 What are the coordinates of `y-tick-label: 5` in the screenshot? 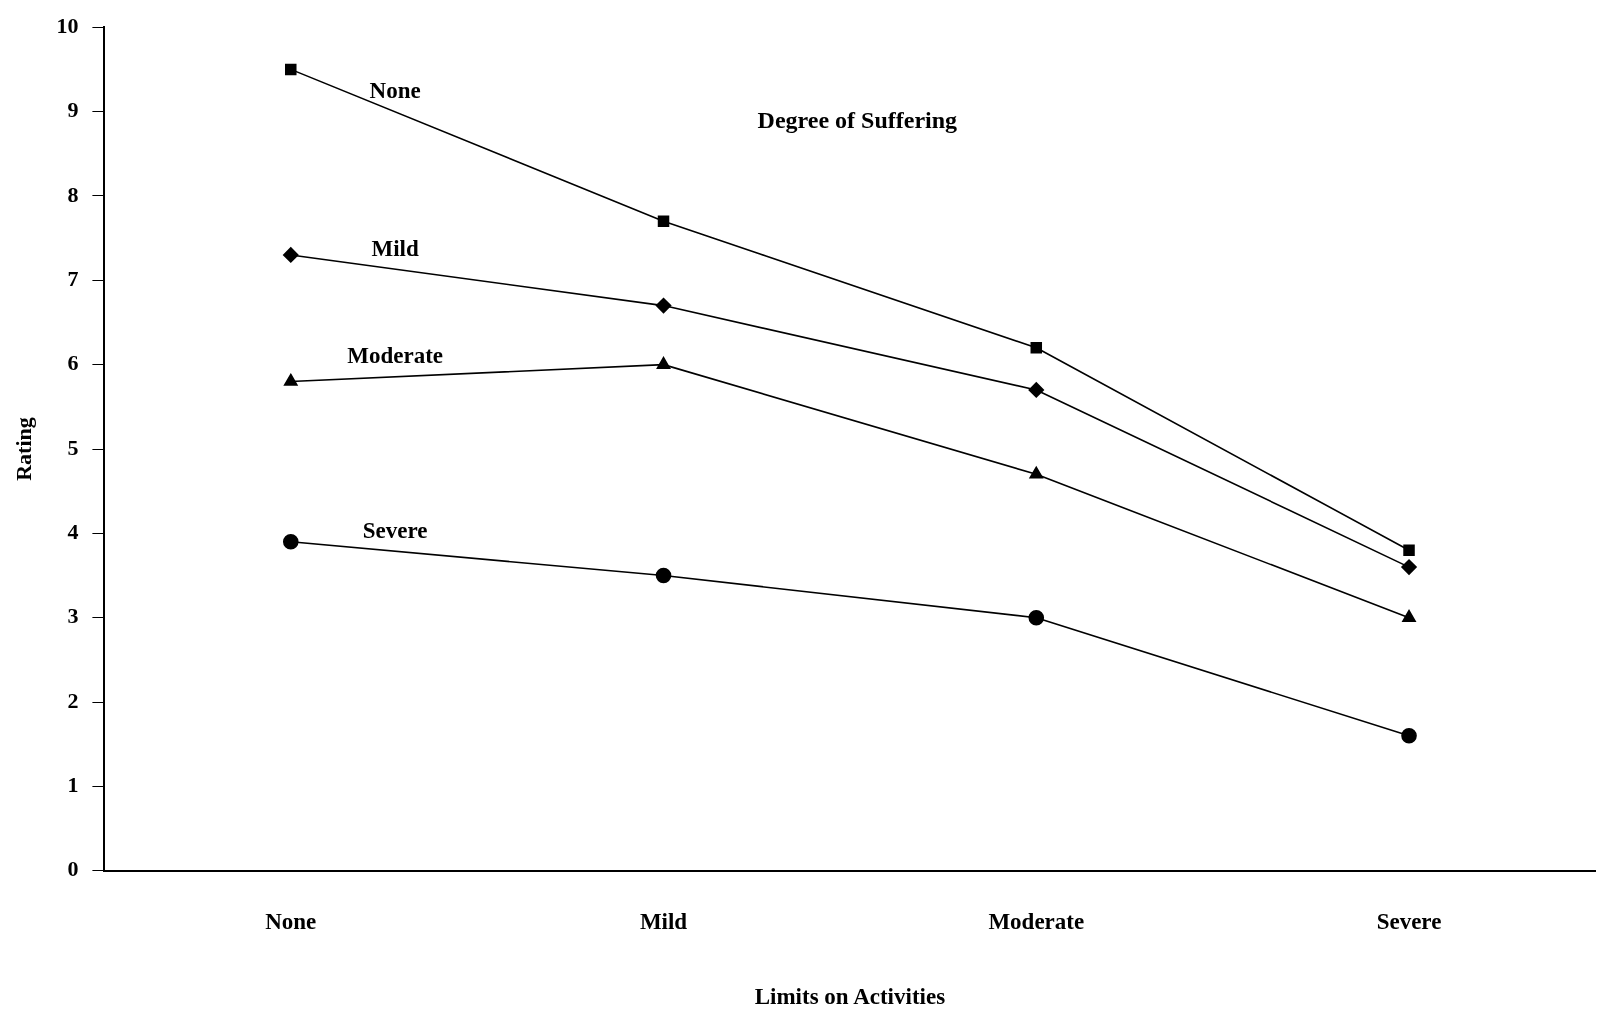 It's located at (73, 447).